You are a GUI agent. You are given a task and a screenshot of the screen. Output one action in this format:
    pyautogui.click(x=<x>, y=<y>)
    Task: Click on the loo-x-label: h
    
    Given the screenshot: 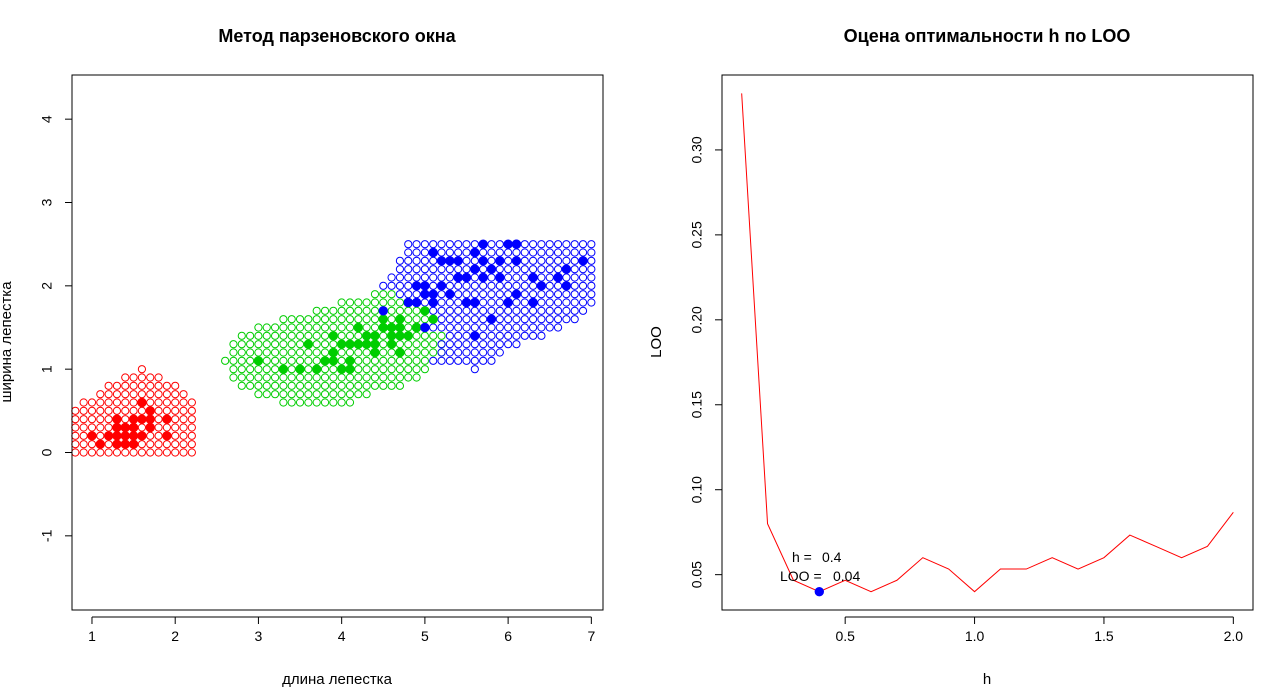 What is the action you would take?
    pyautogui.click(x=987, y=679)
    